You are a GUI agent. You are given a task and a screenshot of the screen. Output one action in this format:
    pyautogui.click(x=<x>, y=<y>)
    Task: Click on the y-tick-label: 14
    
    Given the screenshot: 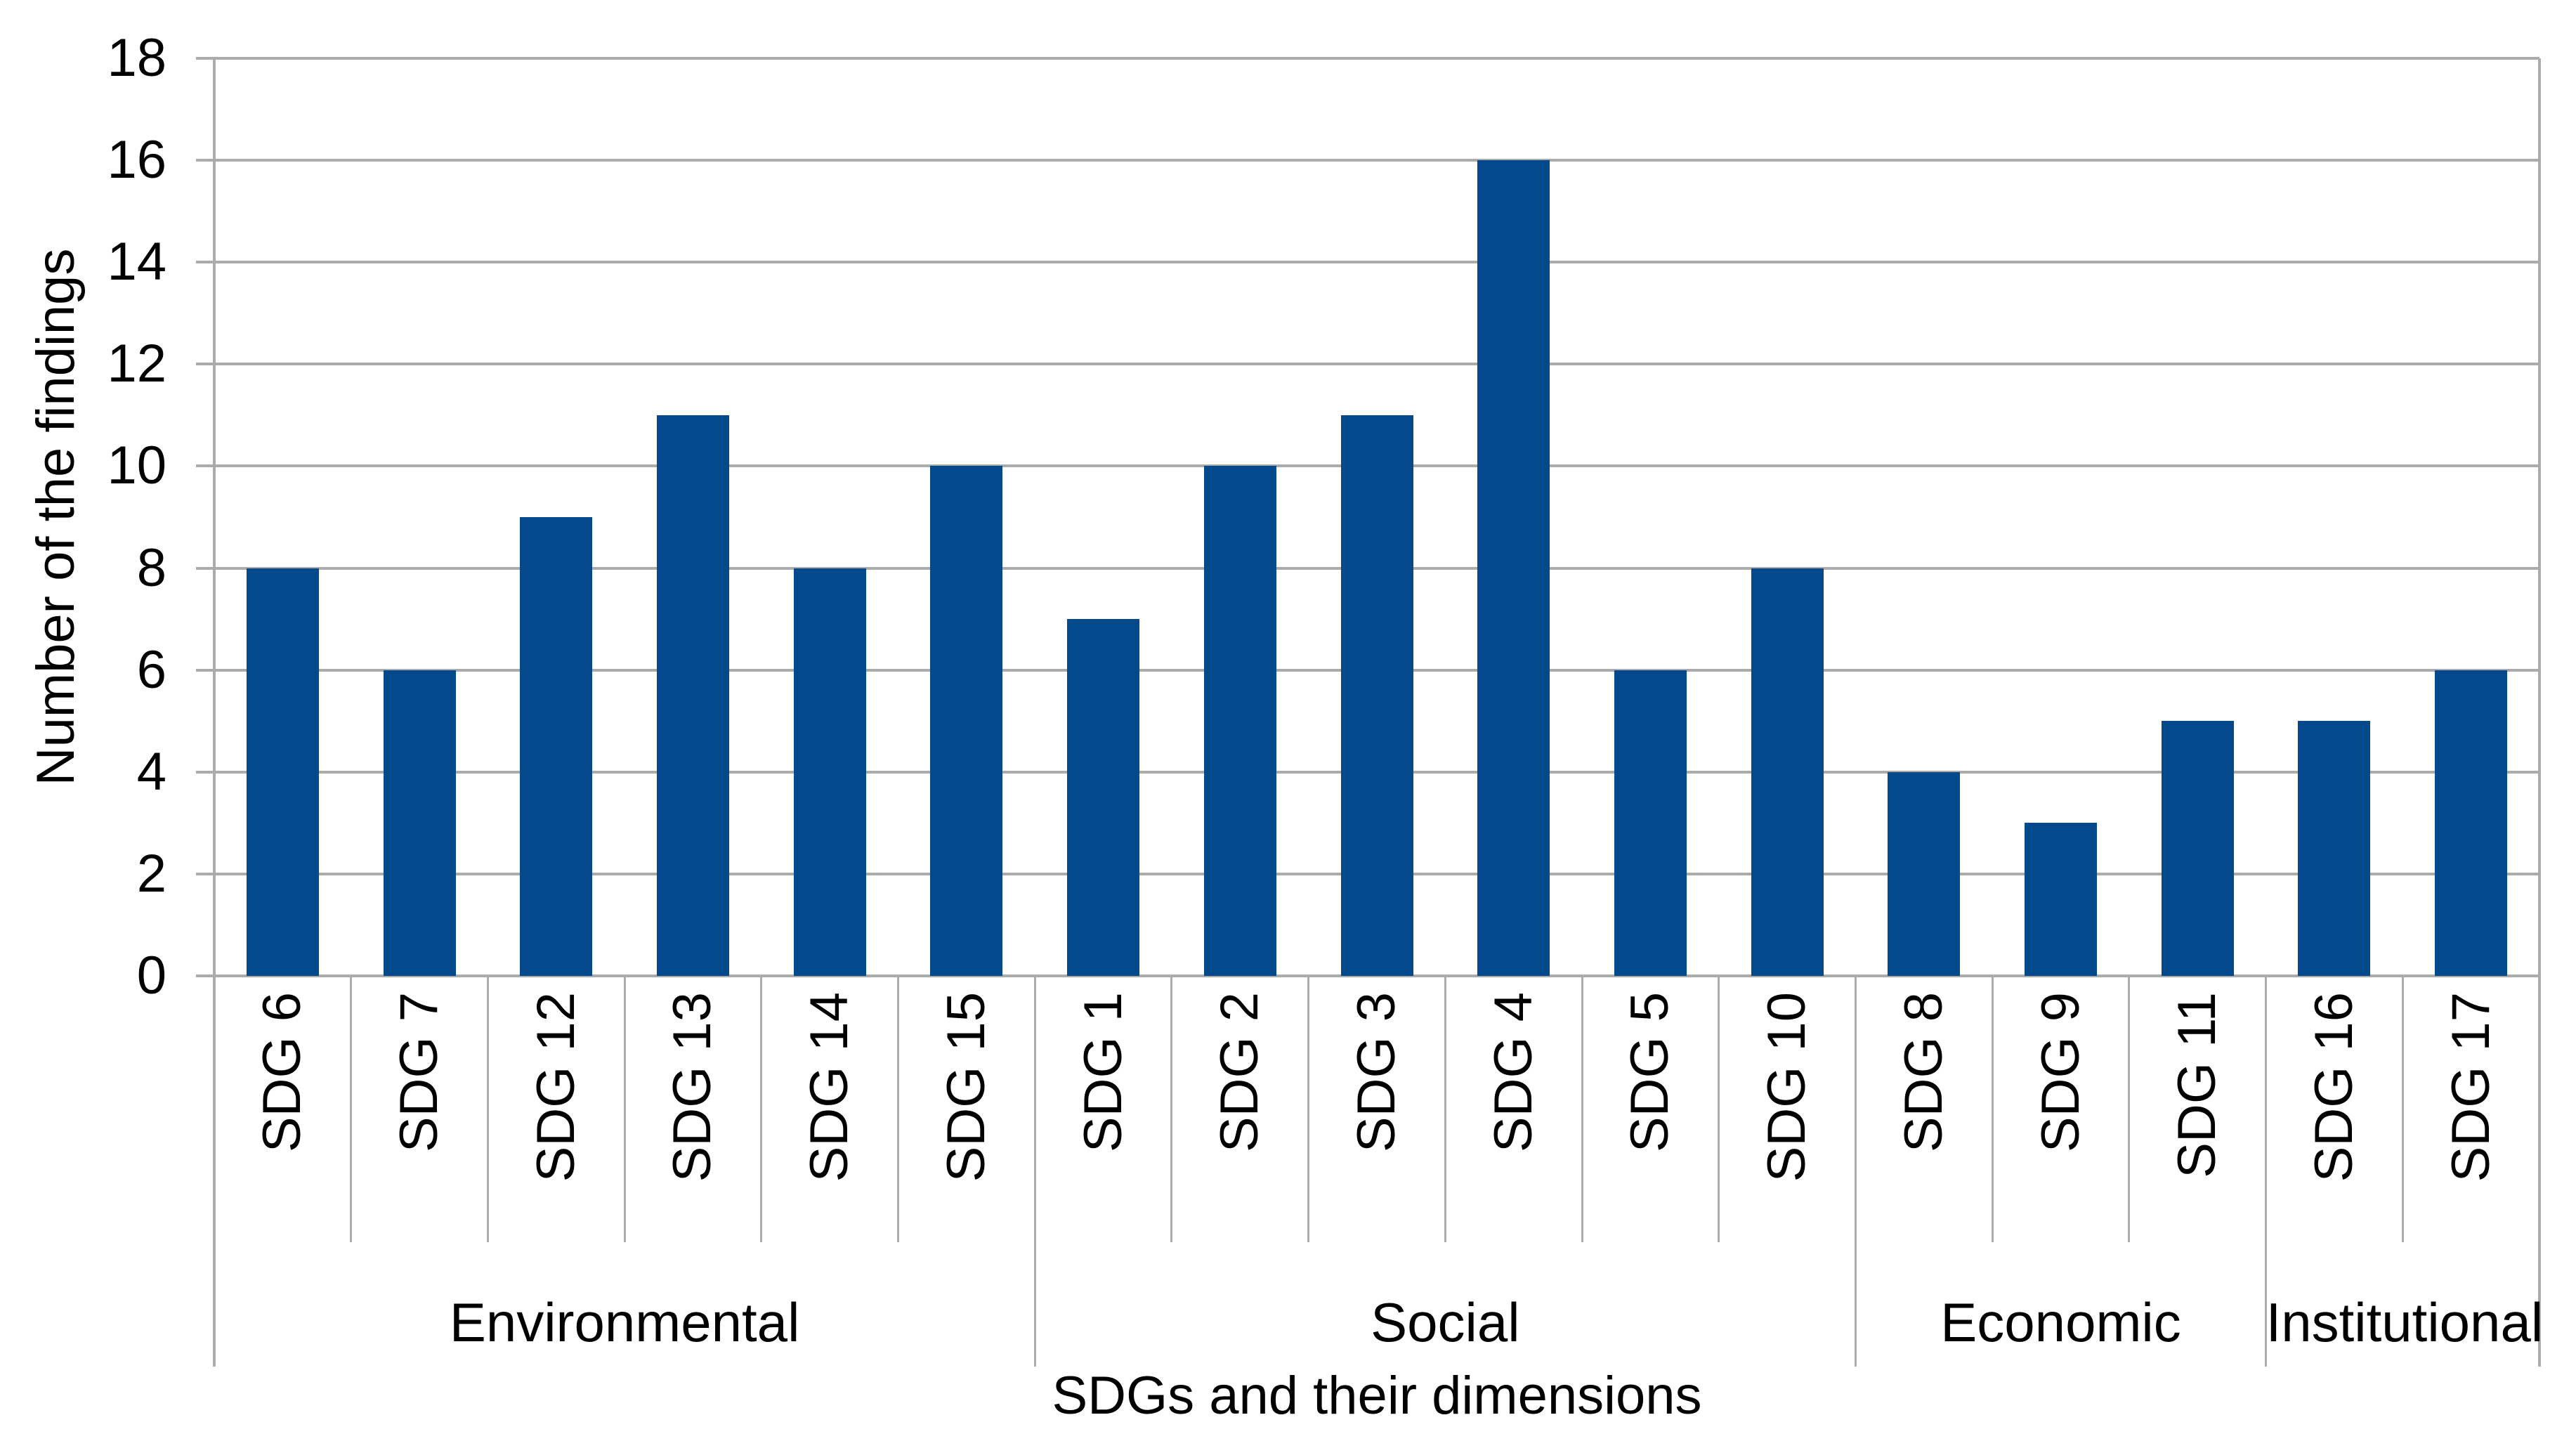 What is the action you would take?
    pyautogui.click(x=136, y=262)
    